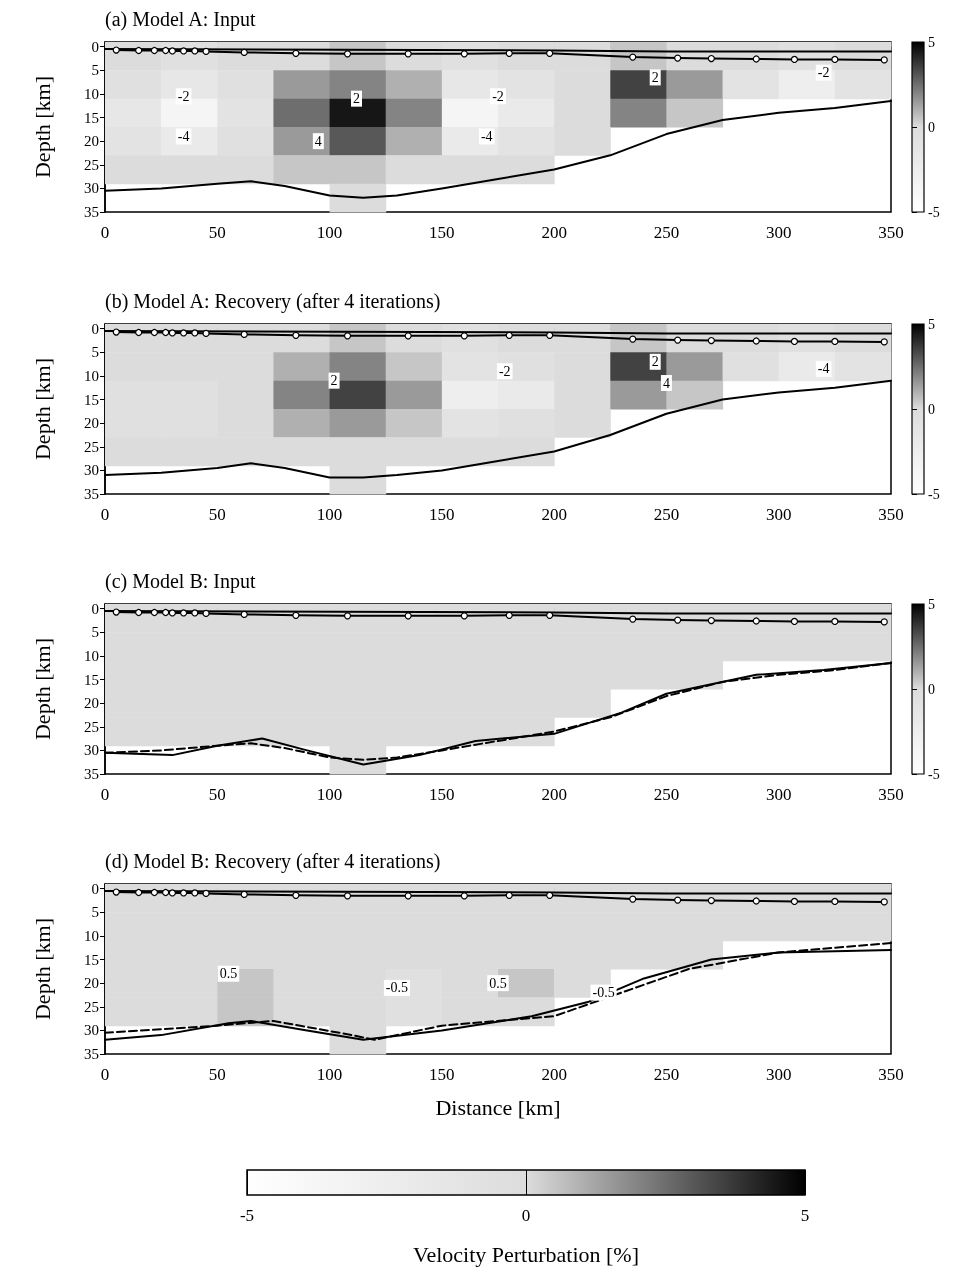  What do you see at coordinates (273, 861) in the screenshot?
I see `chart-title: (d) Model B: Recovery (after 4 iterations)` at bounding box center [273, 861].